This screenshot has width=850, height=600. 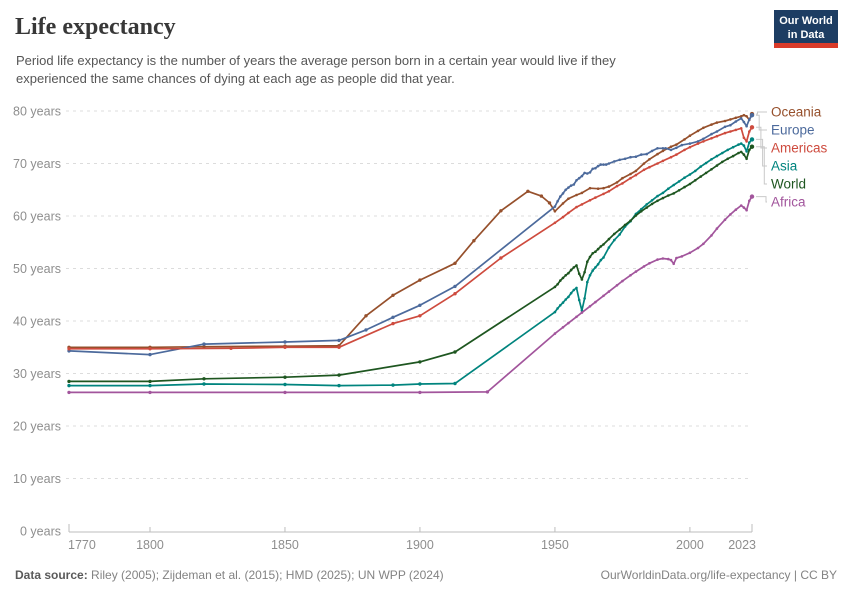 What do you see at coordinates (799, 148) in the screenshot?
I see `legend-label-americas: Americas` at bounding box center [799, 148].